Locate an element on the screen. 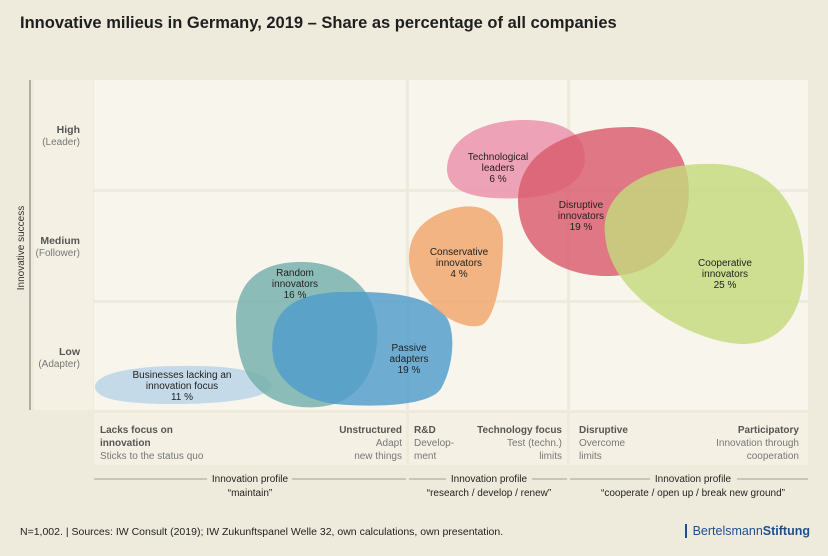  value-passive-adapters: 19 % is located at coordinates (409, 370).